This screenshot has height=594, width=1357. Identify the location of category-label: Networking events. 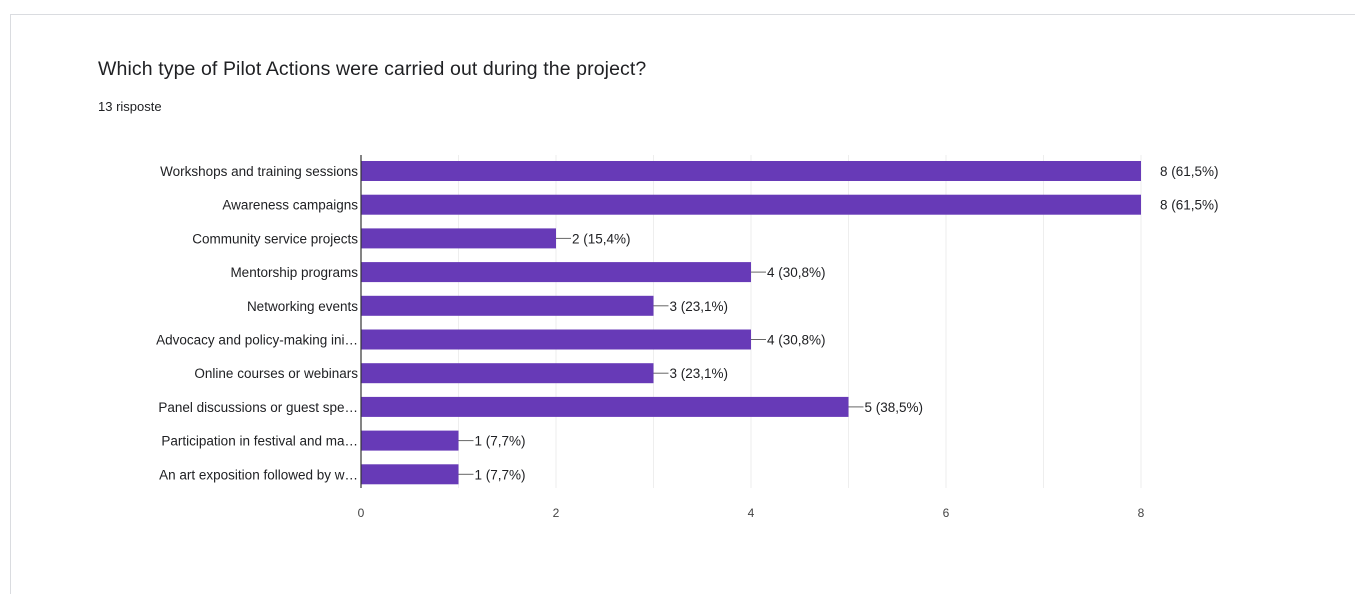
(302, 306).